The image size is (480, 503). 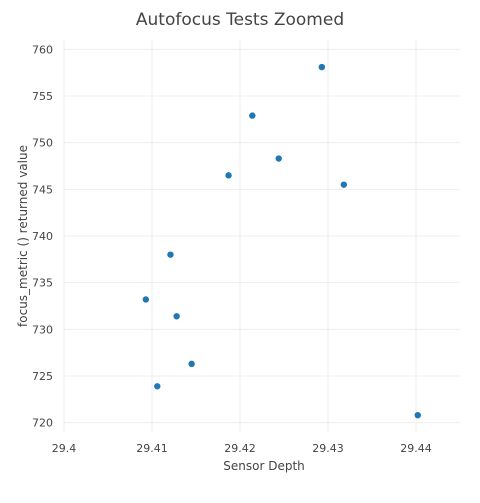 I want to click on y-tick-label: 745, so click(x=42, y=189).